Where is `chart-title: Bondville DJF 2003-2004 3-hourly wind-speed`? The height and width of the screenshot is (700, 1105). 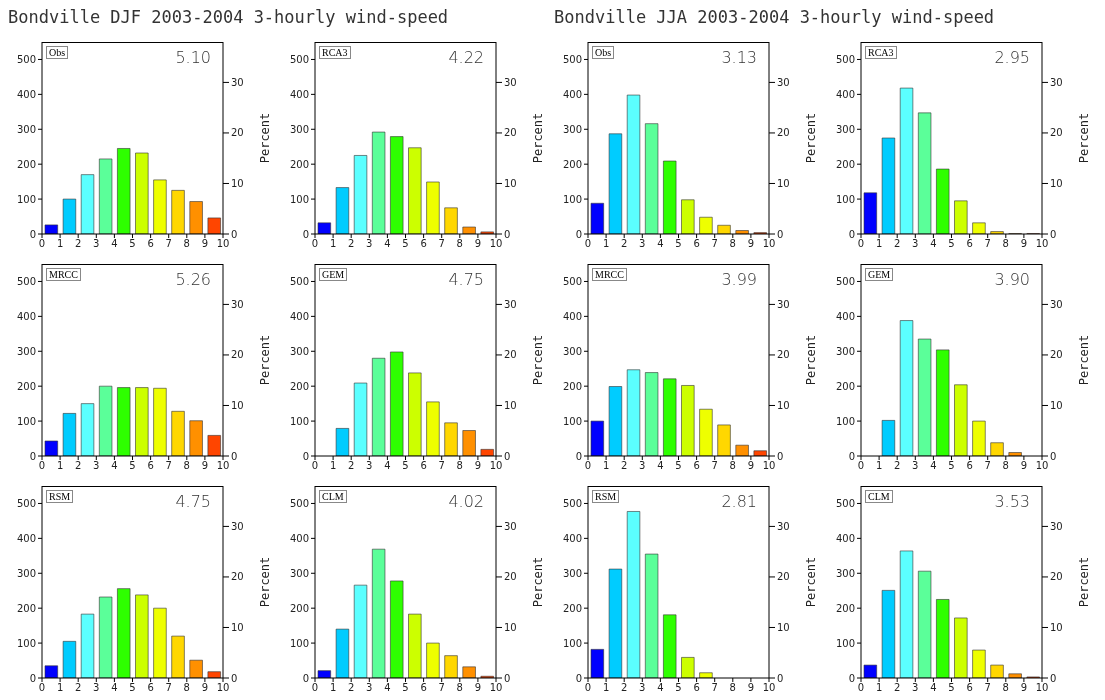 chart-title: Bondville DJF 2003-2004 3-hourly wind-speed is located at coordinates (228, 17).